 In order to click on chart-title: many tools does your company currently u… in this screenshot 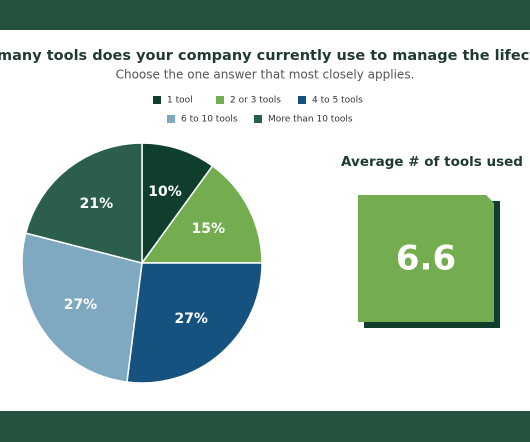, I will do `click(265, 56)`.